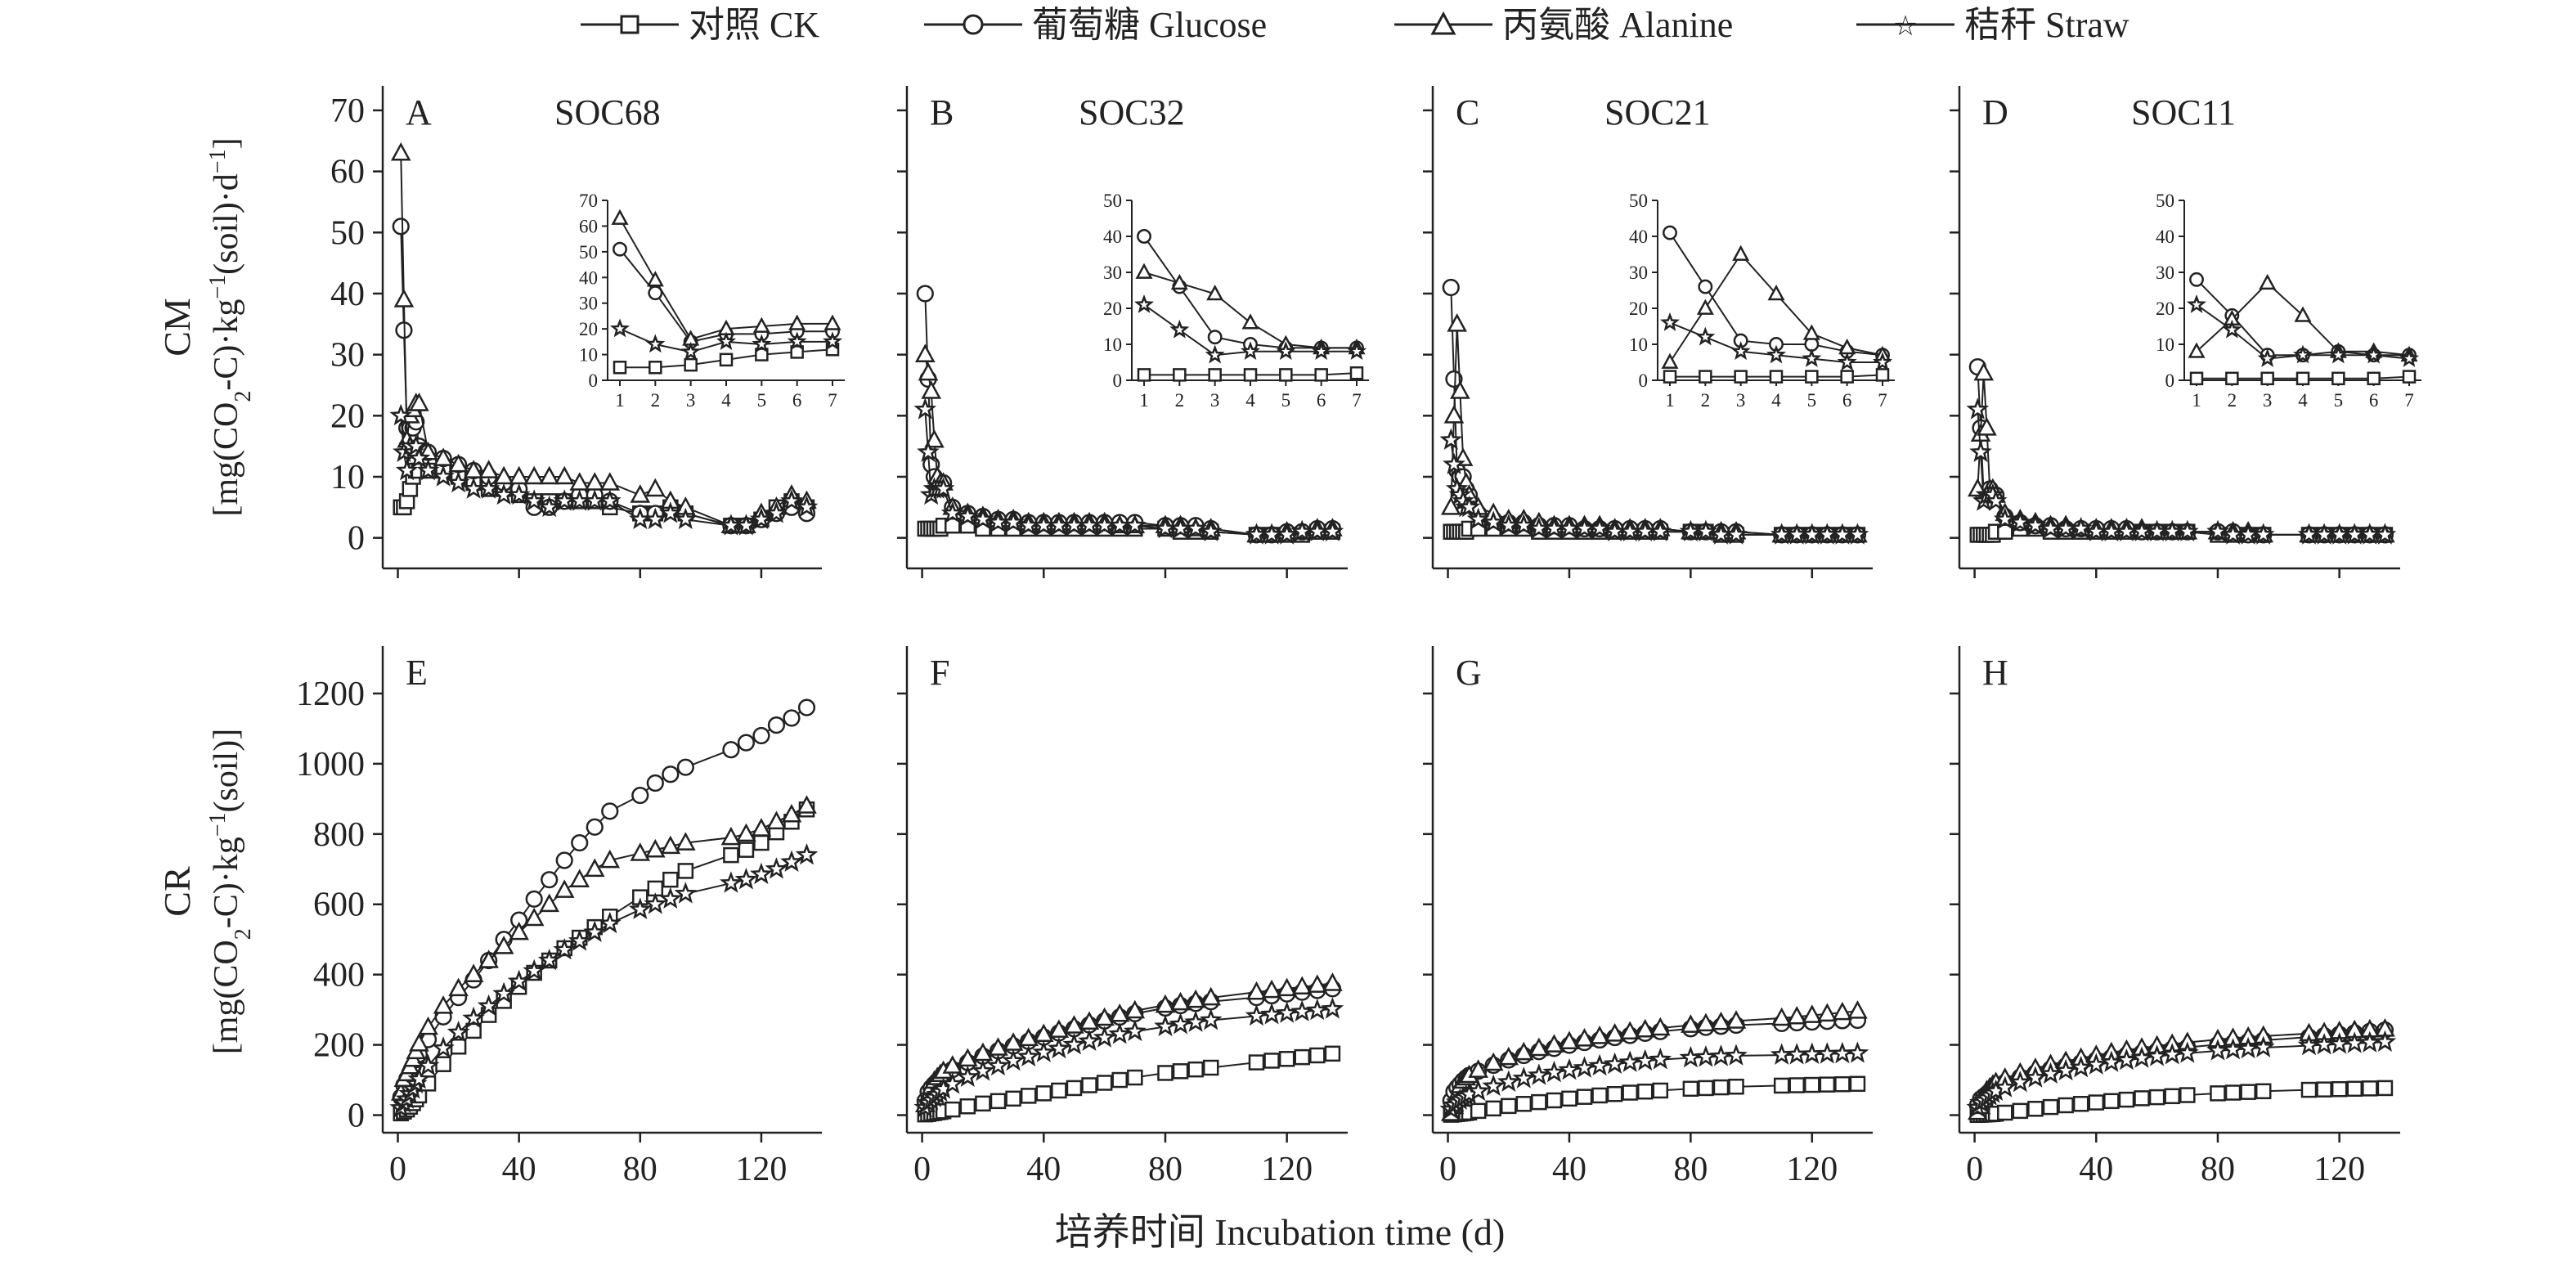 Image resolution: width=2576 pixels, height=1266 pixels. Describe the element at coordinates (1144, 236) in the screenshot. I see `data-point-circle` at that location.